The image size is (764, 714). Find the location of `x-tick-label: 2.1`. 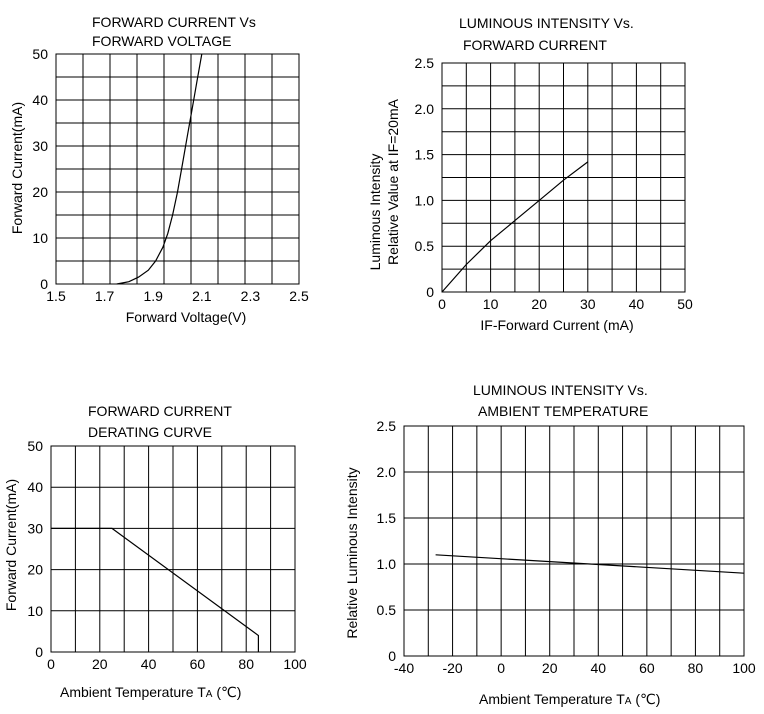

x-tick-label: 2.1 is located at coordinates (202, 296).